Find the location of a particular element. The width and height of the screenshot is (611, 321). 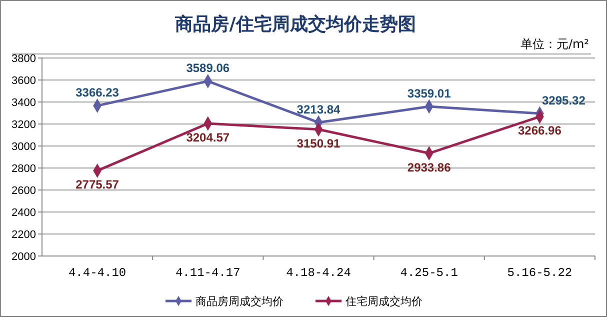

chart-title: 商品房/住宅周成交均价走势图 is located at coordinates (295, 24).